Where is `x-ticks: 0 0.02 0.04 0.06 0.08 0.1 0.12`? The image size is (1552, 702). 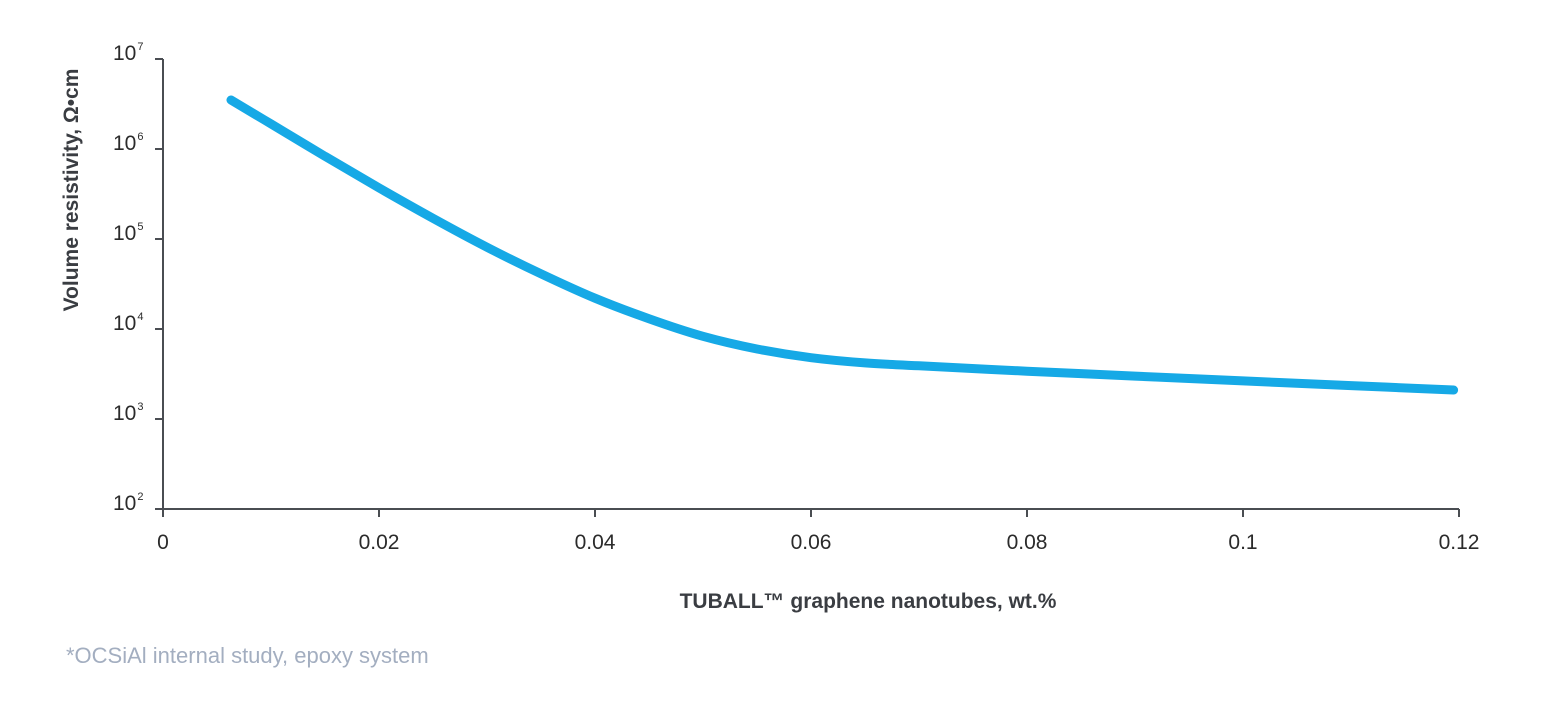
x-ticks: 0 0.02 0.04 0.06 0.08 0.1 0.12 is located at coordinates (818, 531).